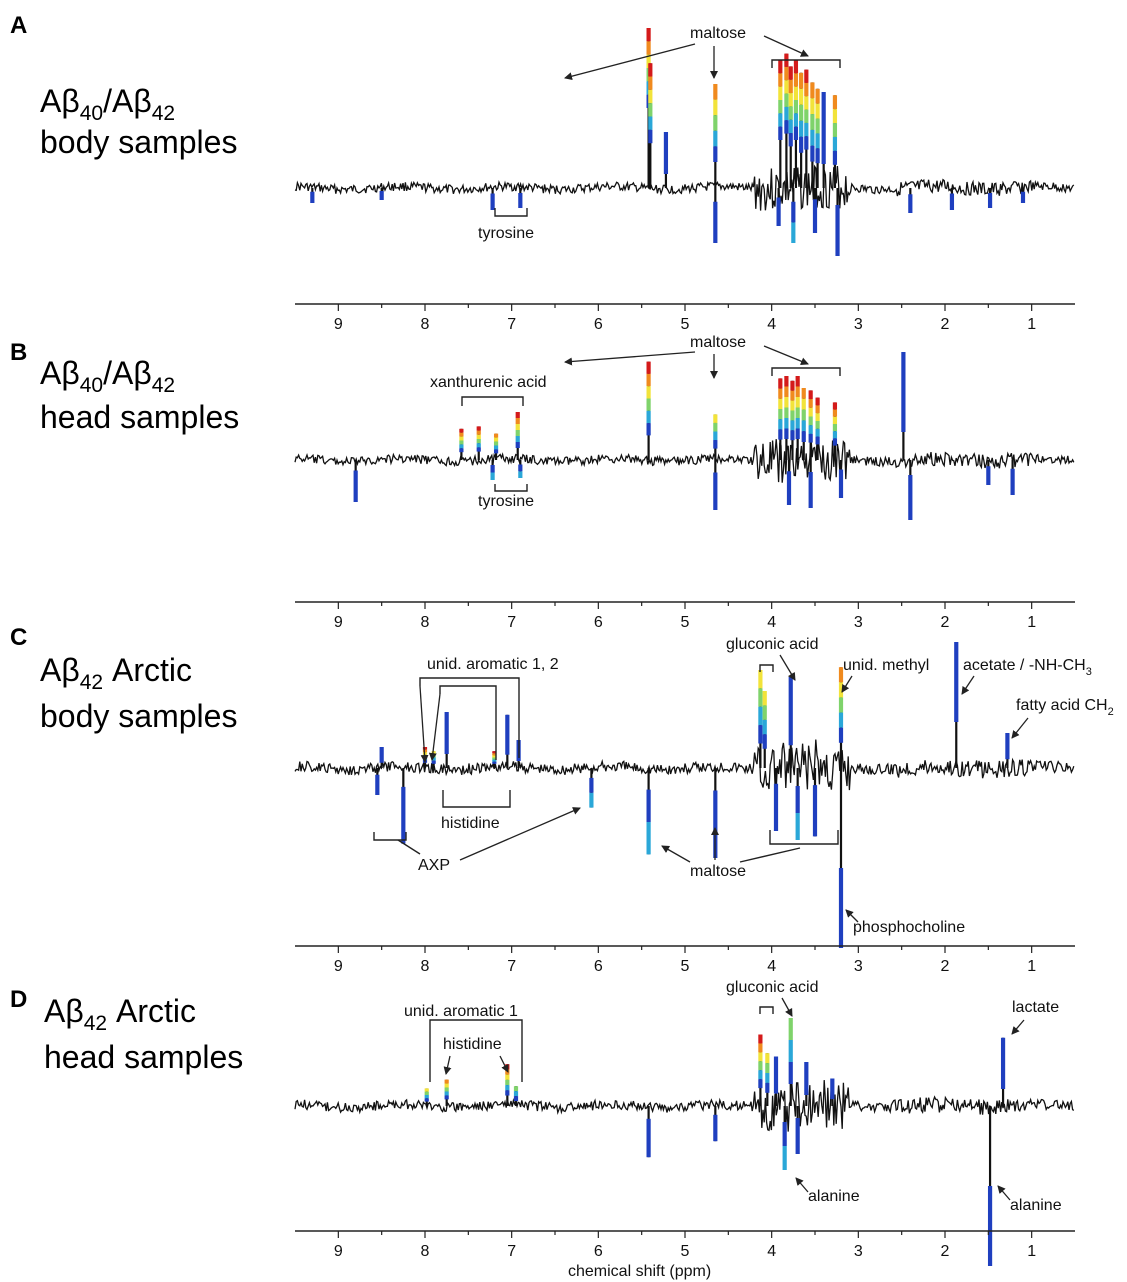 Image resolution: width=1127 pixels, height=1282 pixels. Describe the element at coordinates (139, 417) in the screenshot. I see `sample-label-b-line2: head samples` at that location.